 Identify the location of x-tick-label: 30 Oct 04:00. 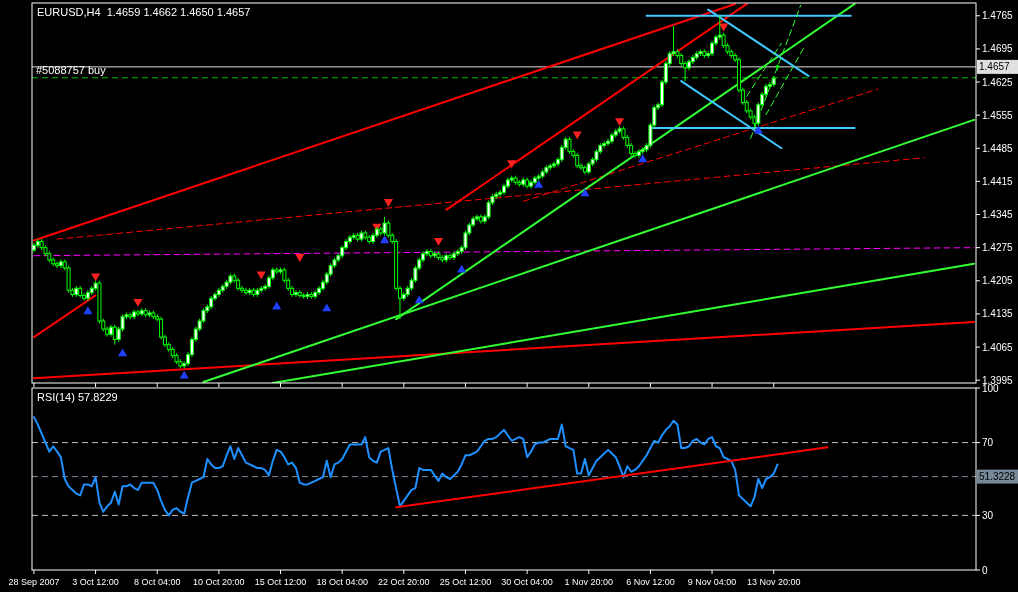
(527, 582).